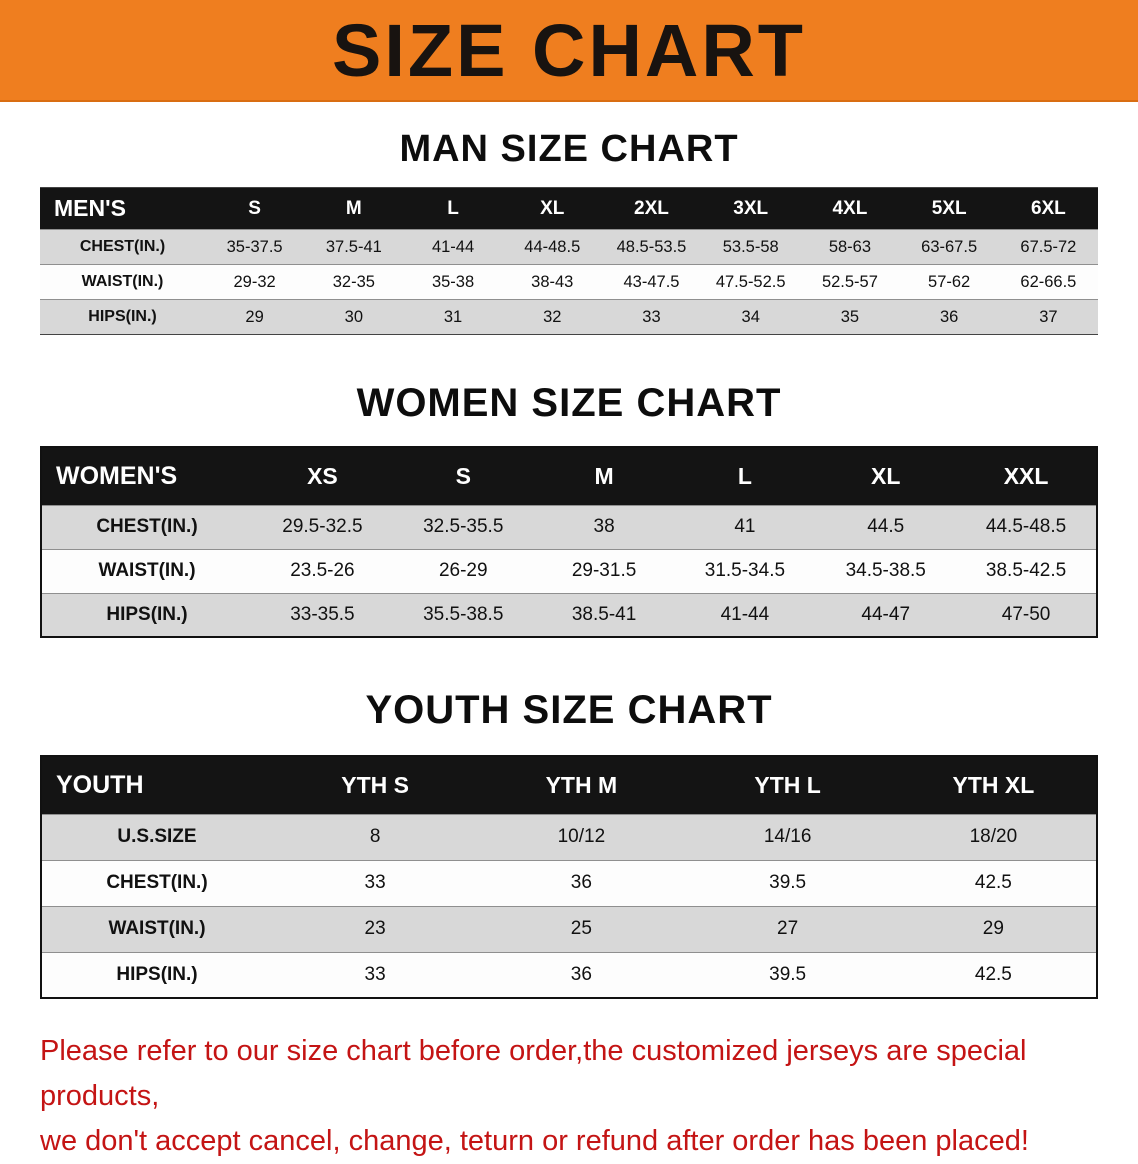 This screenshot has width=1138, height=1164. Describe the element at coordinates (949, 246) in the screenshot. I see `measurement-value: 63-67.5` at that location.